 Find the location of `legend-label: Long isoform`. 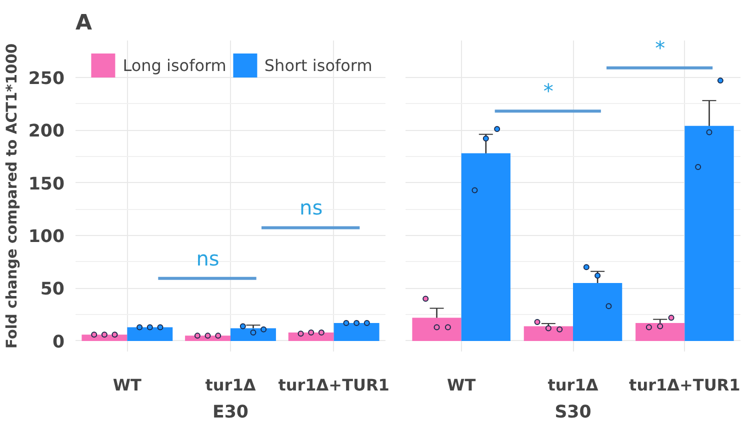

legend-label: Long isoform is located at coordinates (174, 65).